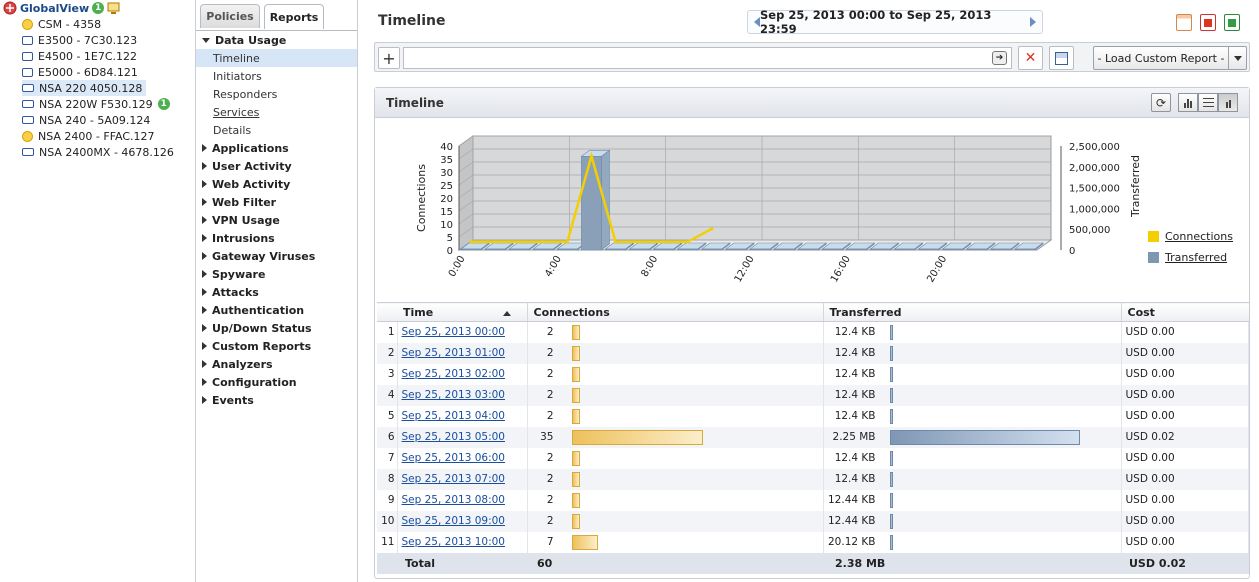  I want to click on nav-group-spyware: Spyware, so click(276, 274).